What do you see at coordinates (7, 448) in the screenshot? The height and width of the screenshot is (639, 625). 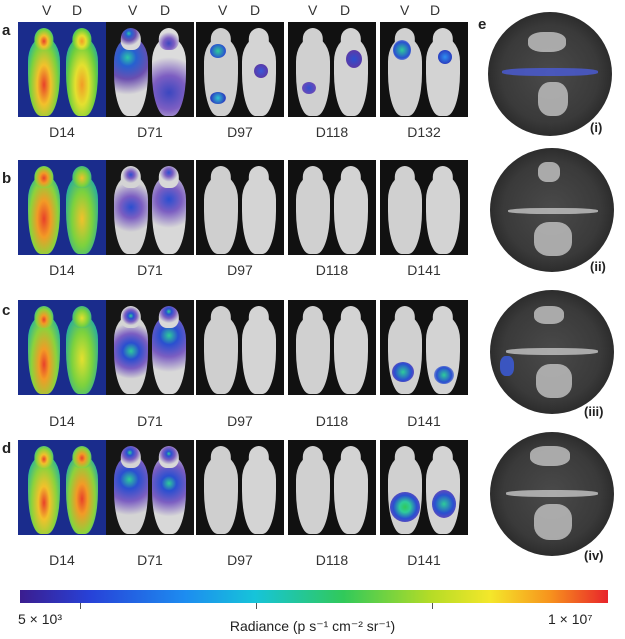 I see `row-letter-d: d` at bounding box center [7, 448].